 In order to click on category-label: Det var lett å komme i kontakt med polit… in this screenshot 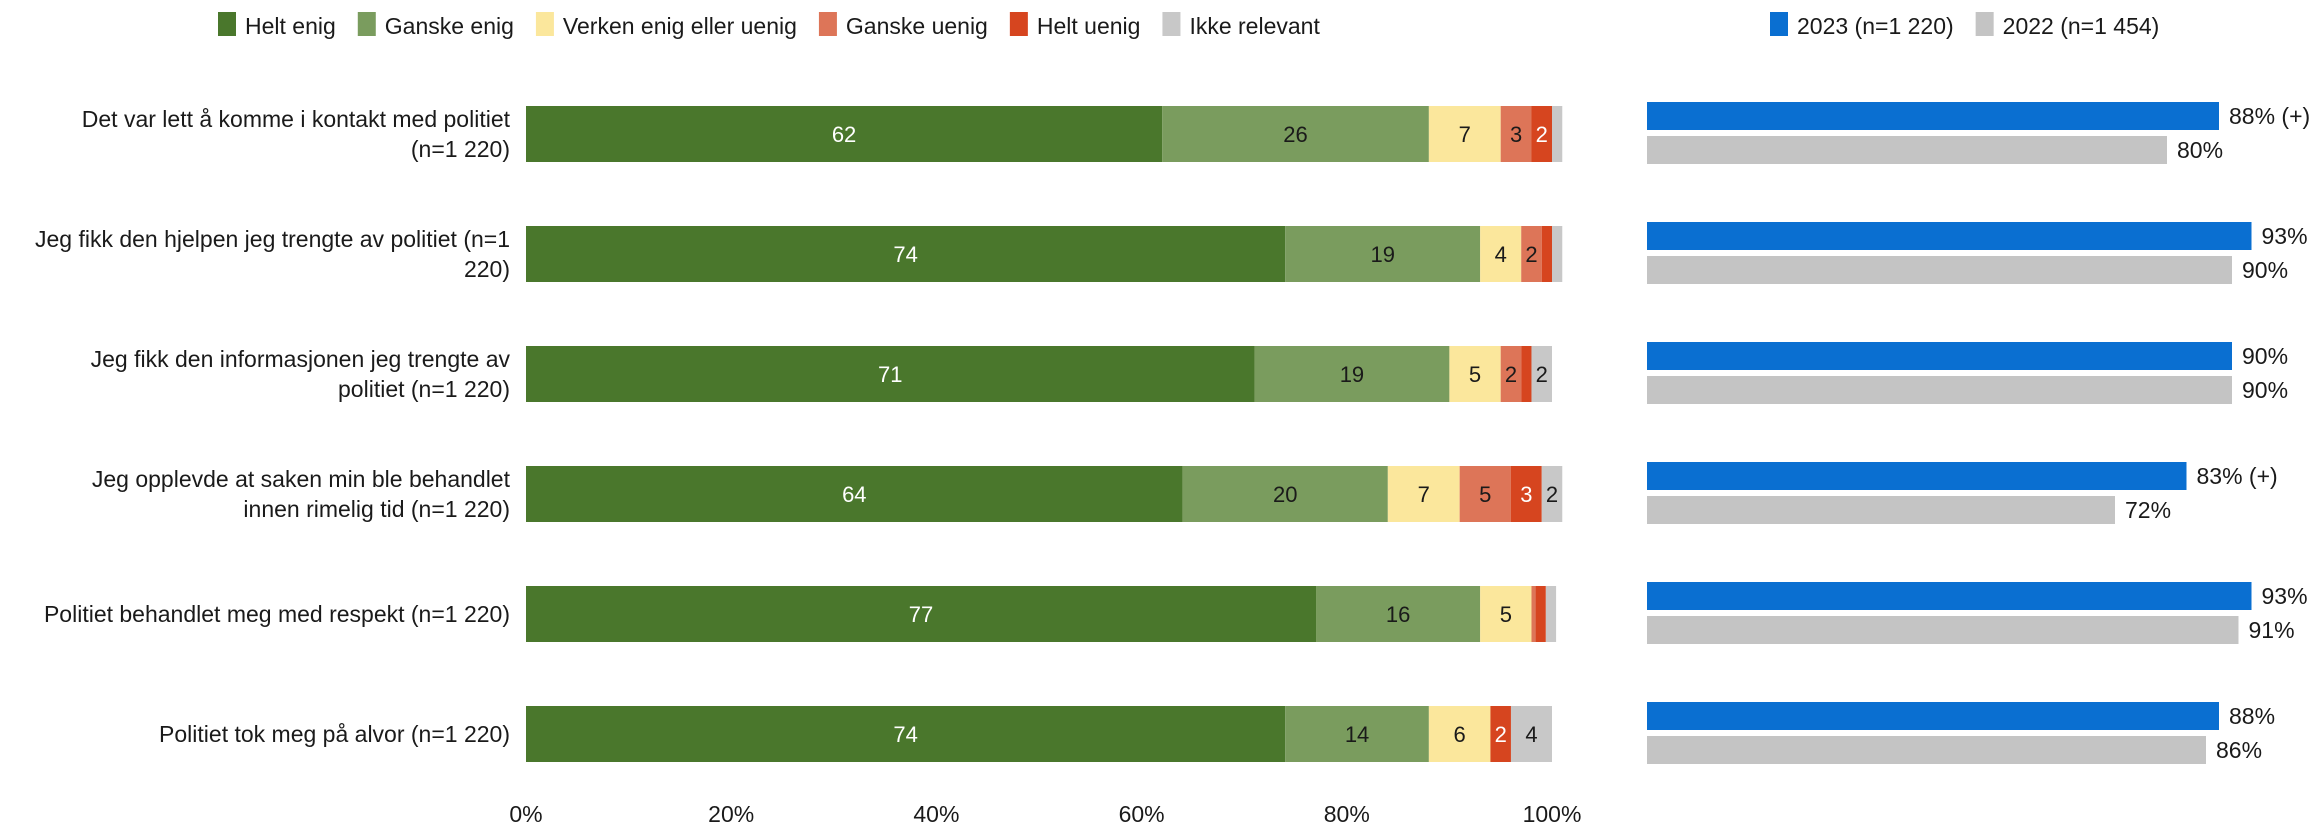, I will do `click(296, 119)`.